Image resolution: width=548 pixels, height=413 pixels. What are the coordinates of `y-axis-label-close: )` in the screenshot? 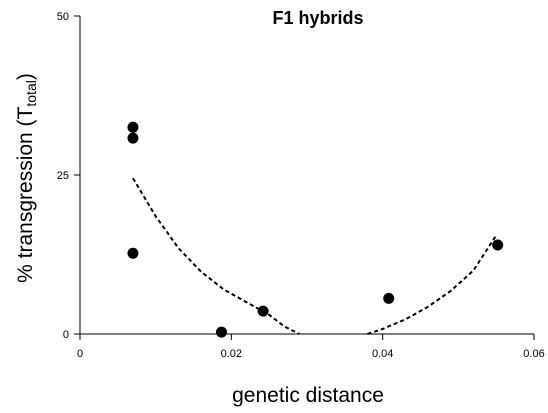 It's located at (25, 76).